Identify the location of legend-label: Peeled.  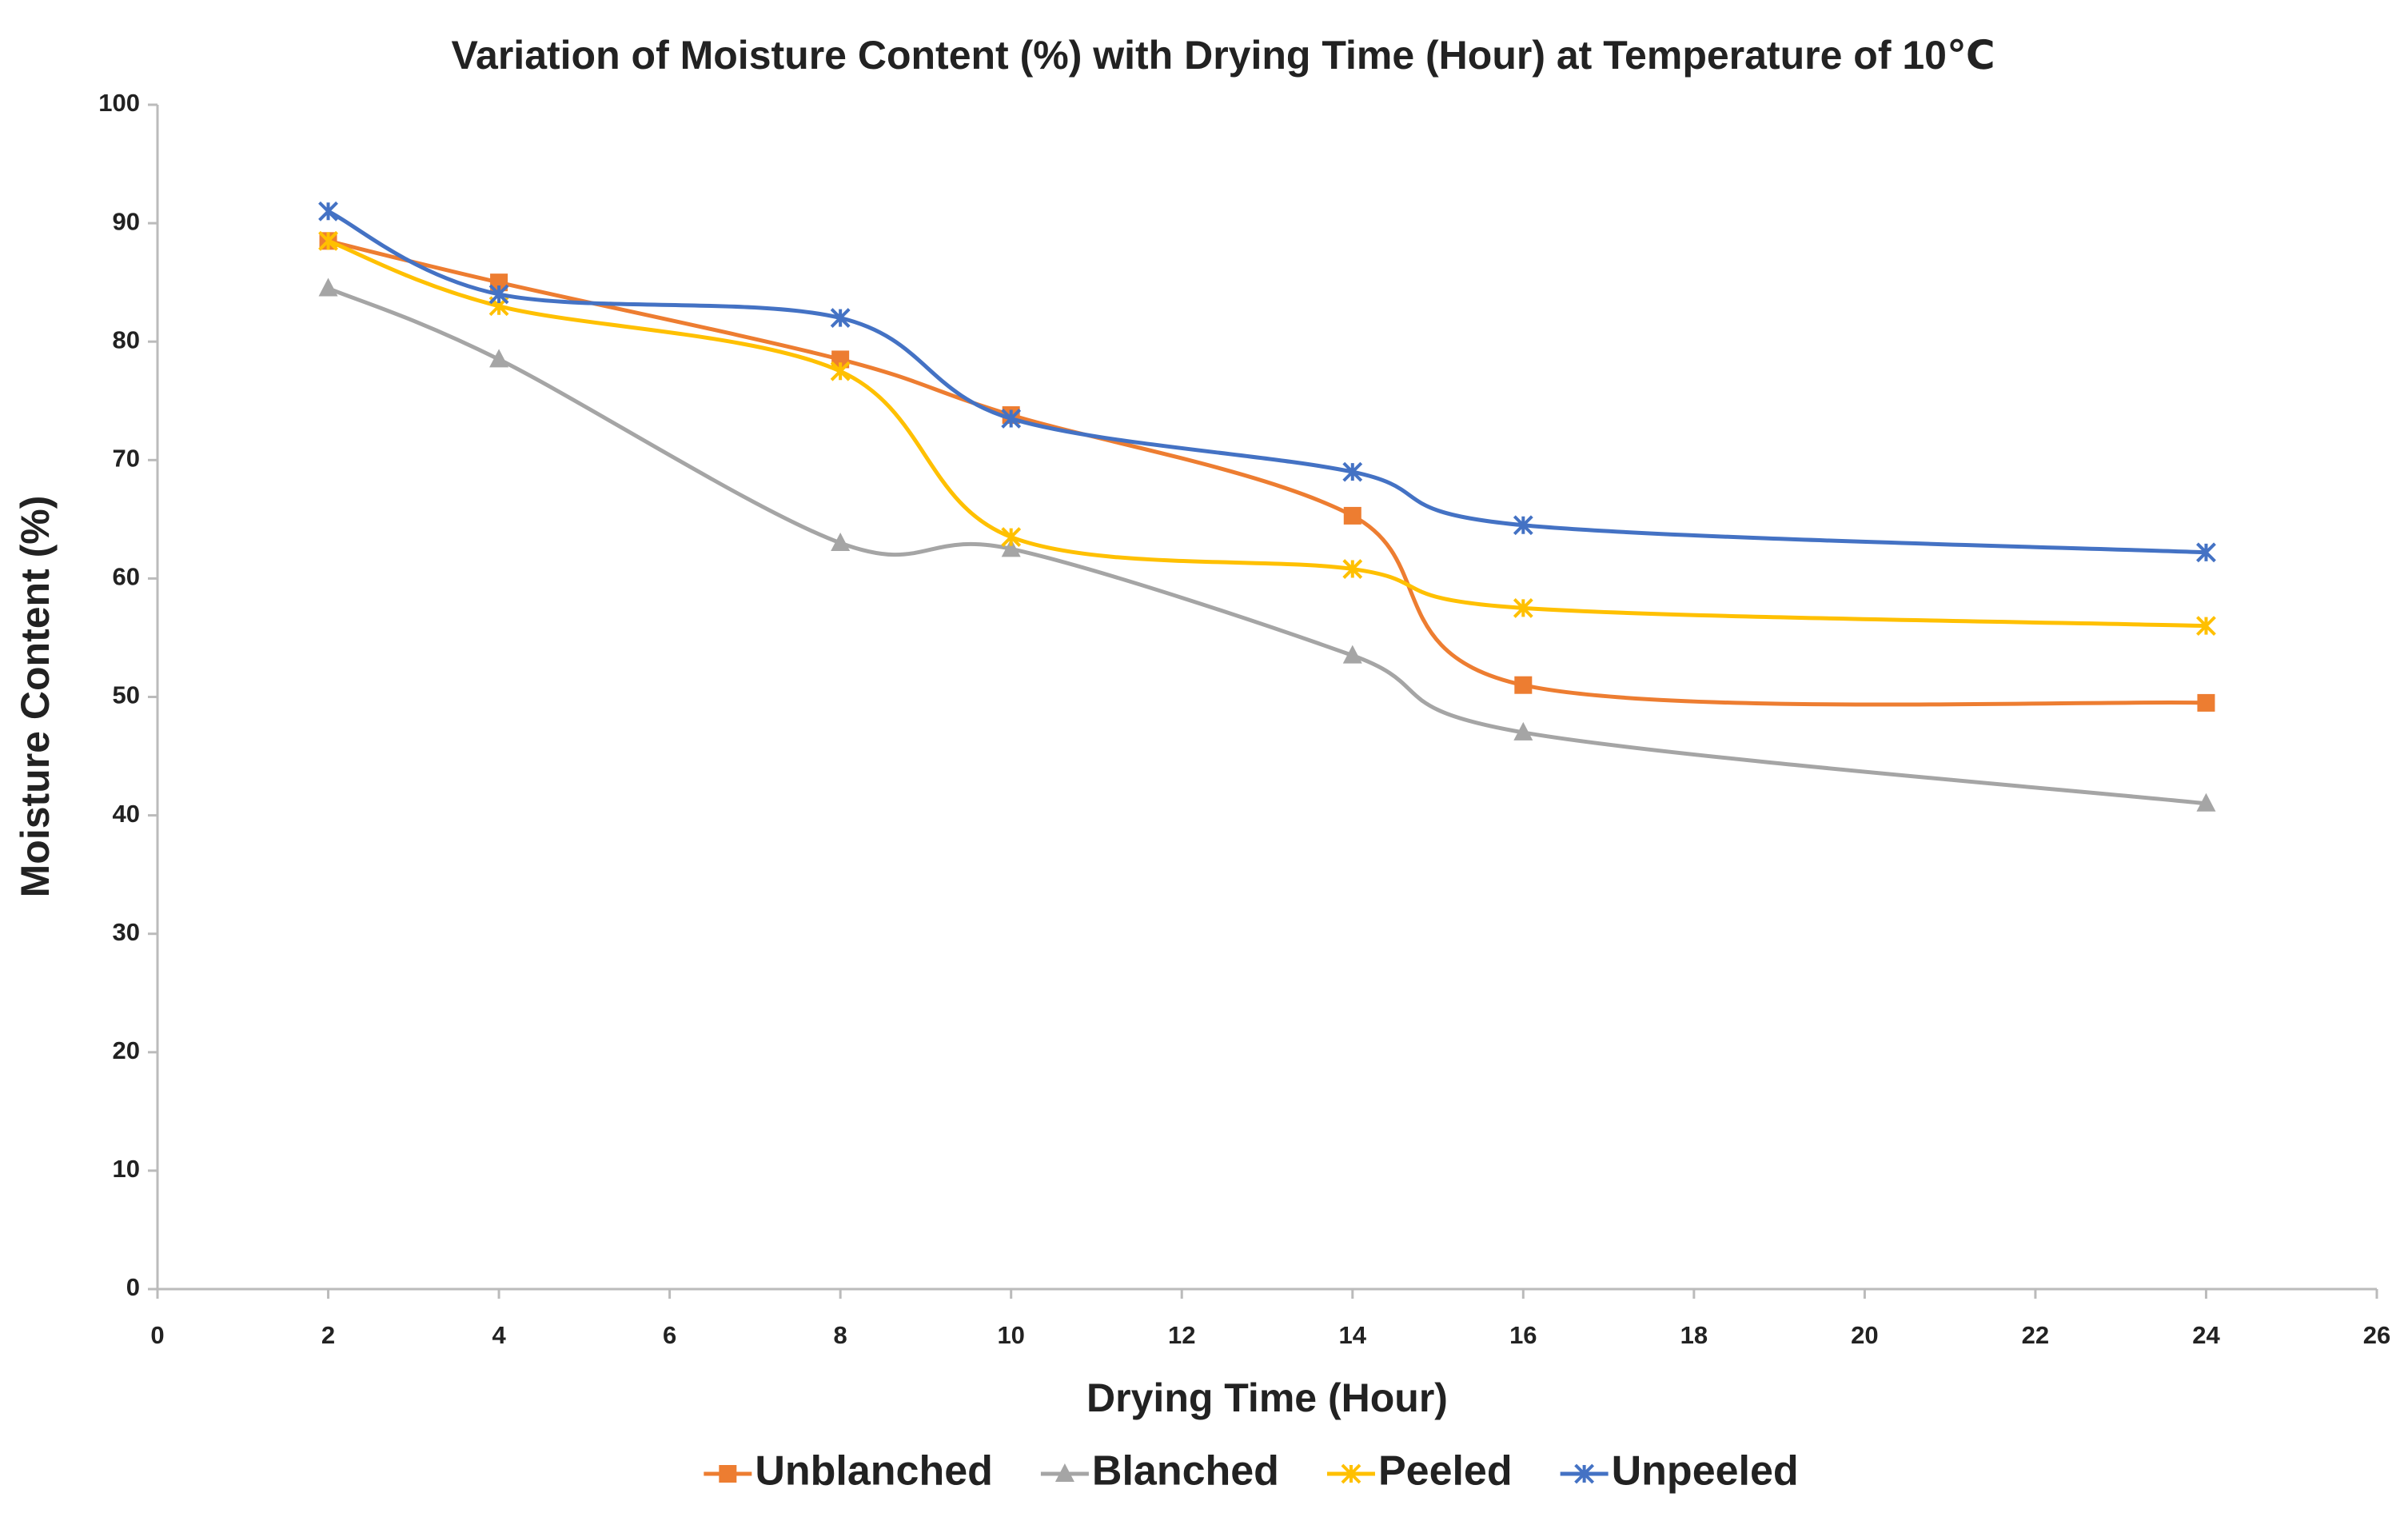
(1445, 1471).